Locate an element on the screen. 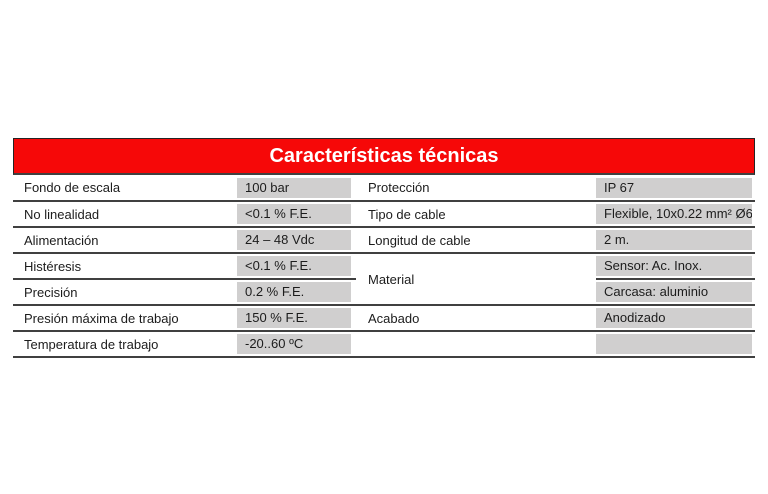 This screenshot has height=494, width=768. spec-value-cell: 24 – 48 Vdc is located at coordinates (296, 240).